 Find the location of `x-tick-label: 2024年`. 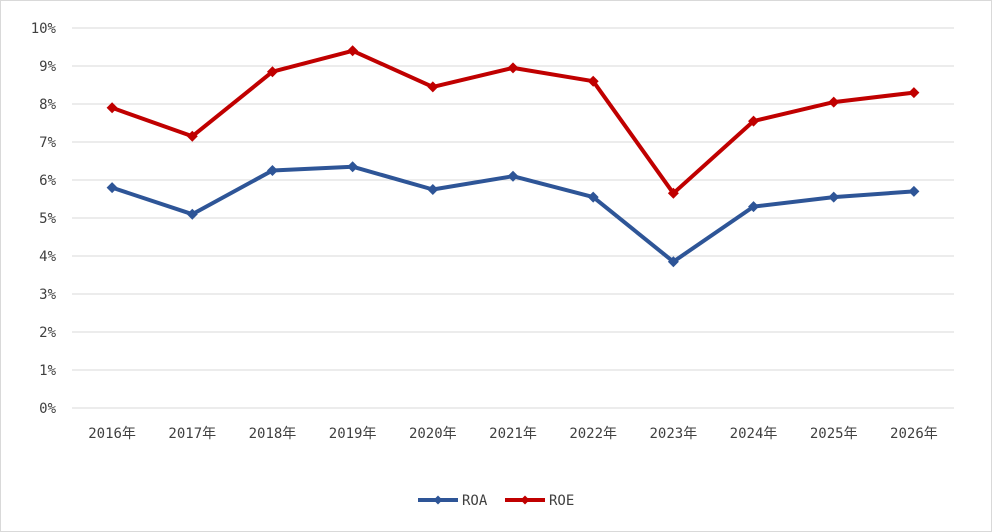

x-tick-label: 2024年 is located at coordinates (754, 434).